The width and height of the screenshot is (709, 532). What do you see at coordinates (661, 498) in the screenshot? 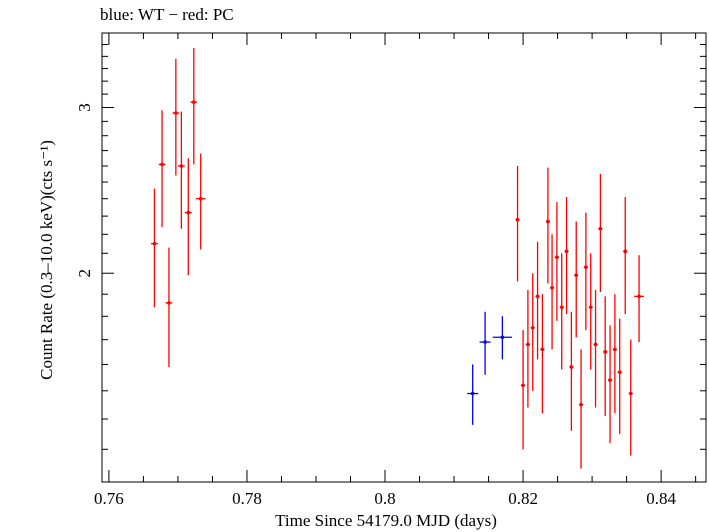
I see `x-tick-label: 0.84` at bounding box center [661, 498].